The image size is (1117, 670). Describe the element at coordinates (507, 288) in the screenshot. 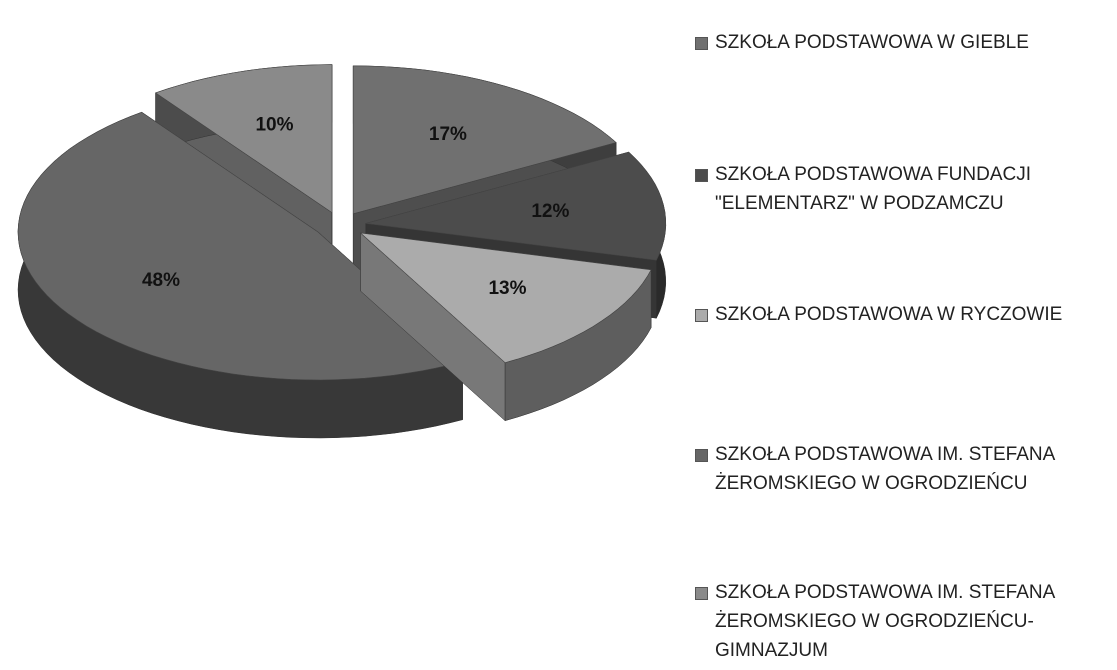

I see `data-label: 13%` at that location.